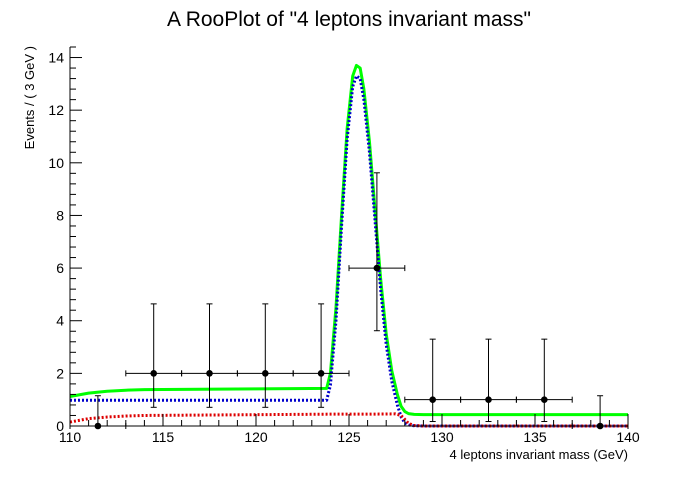 The width and height of the screenshot is (698, 479). I want to click on y-tick-label: 4, so click(60, 321).